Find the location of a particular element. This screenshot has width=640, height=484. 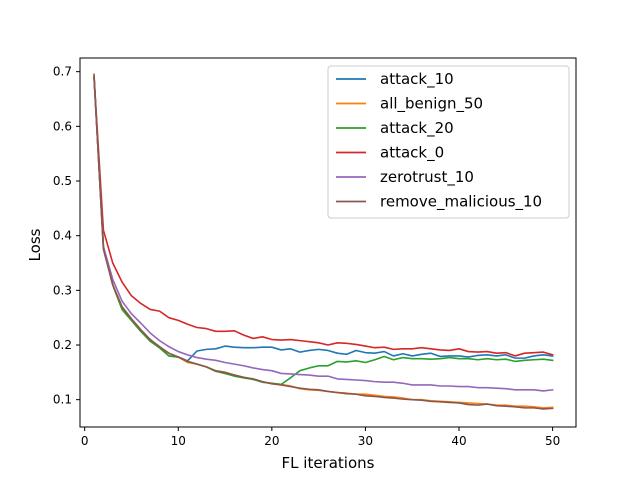

legend-label-zerotrust-10: zerotrust_10 is located at coordinates (427, 177).